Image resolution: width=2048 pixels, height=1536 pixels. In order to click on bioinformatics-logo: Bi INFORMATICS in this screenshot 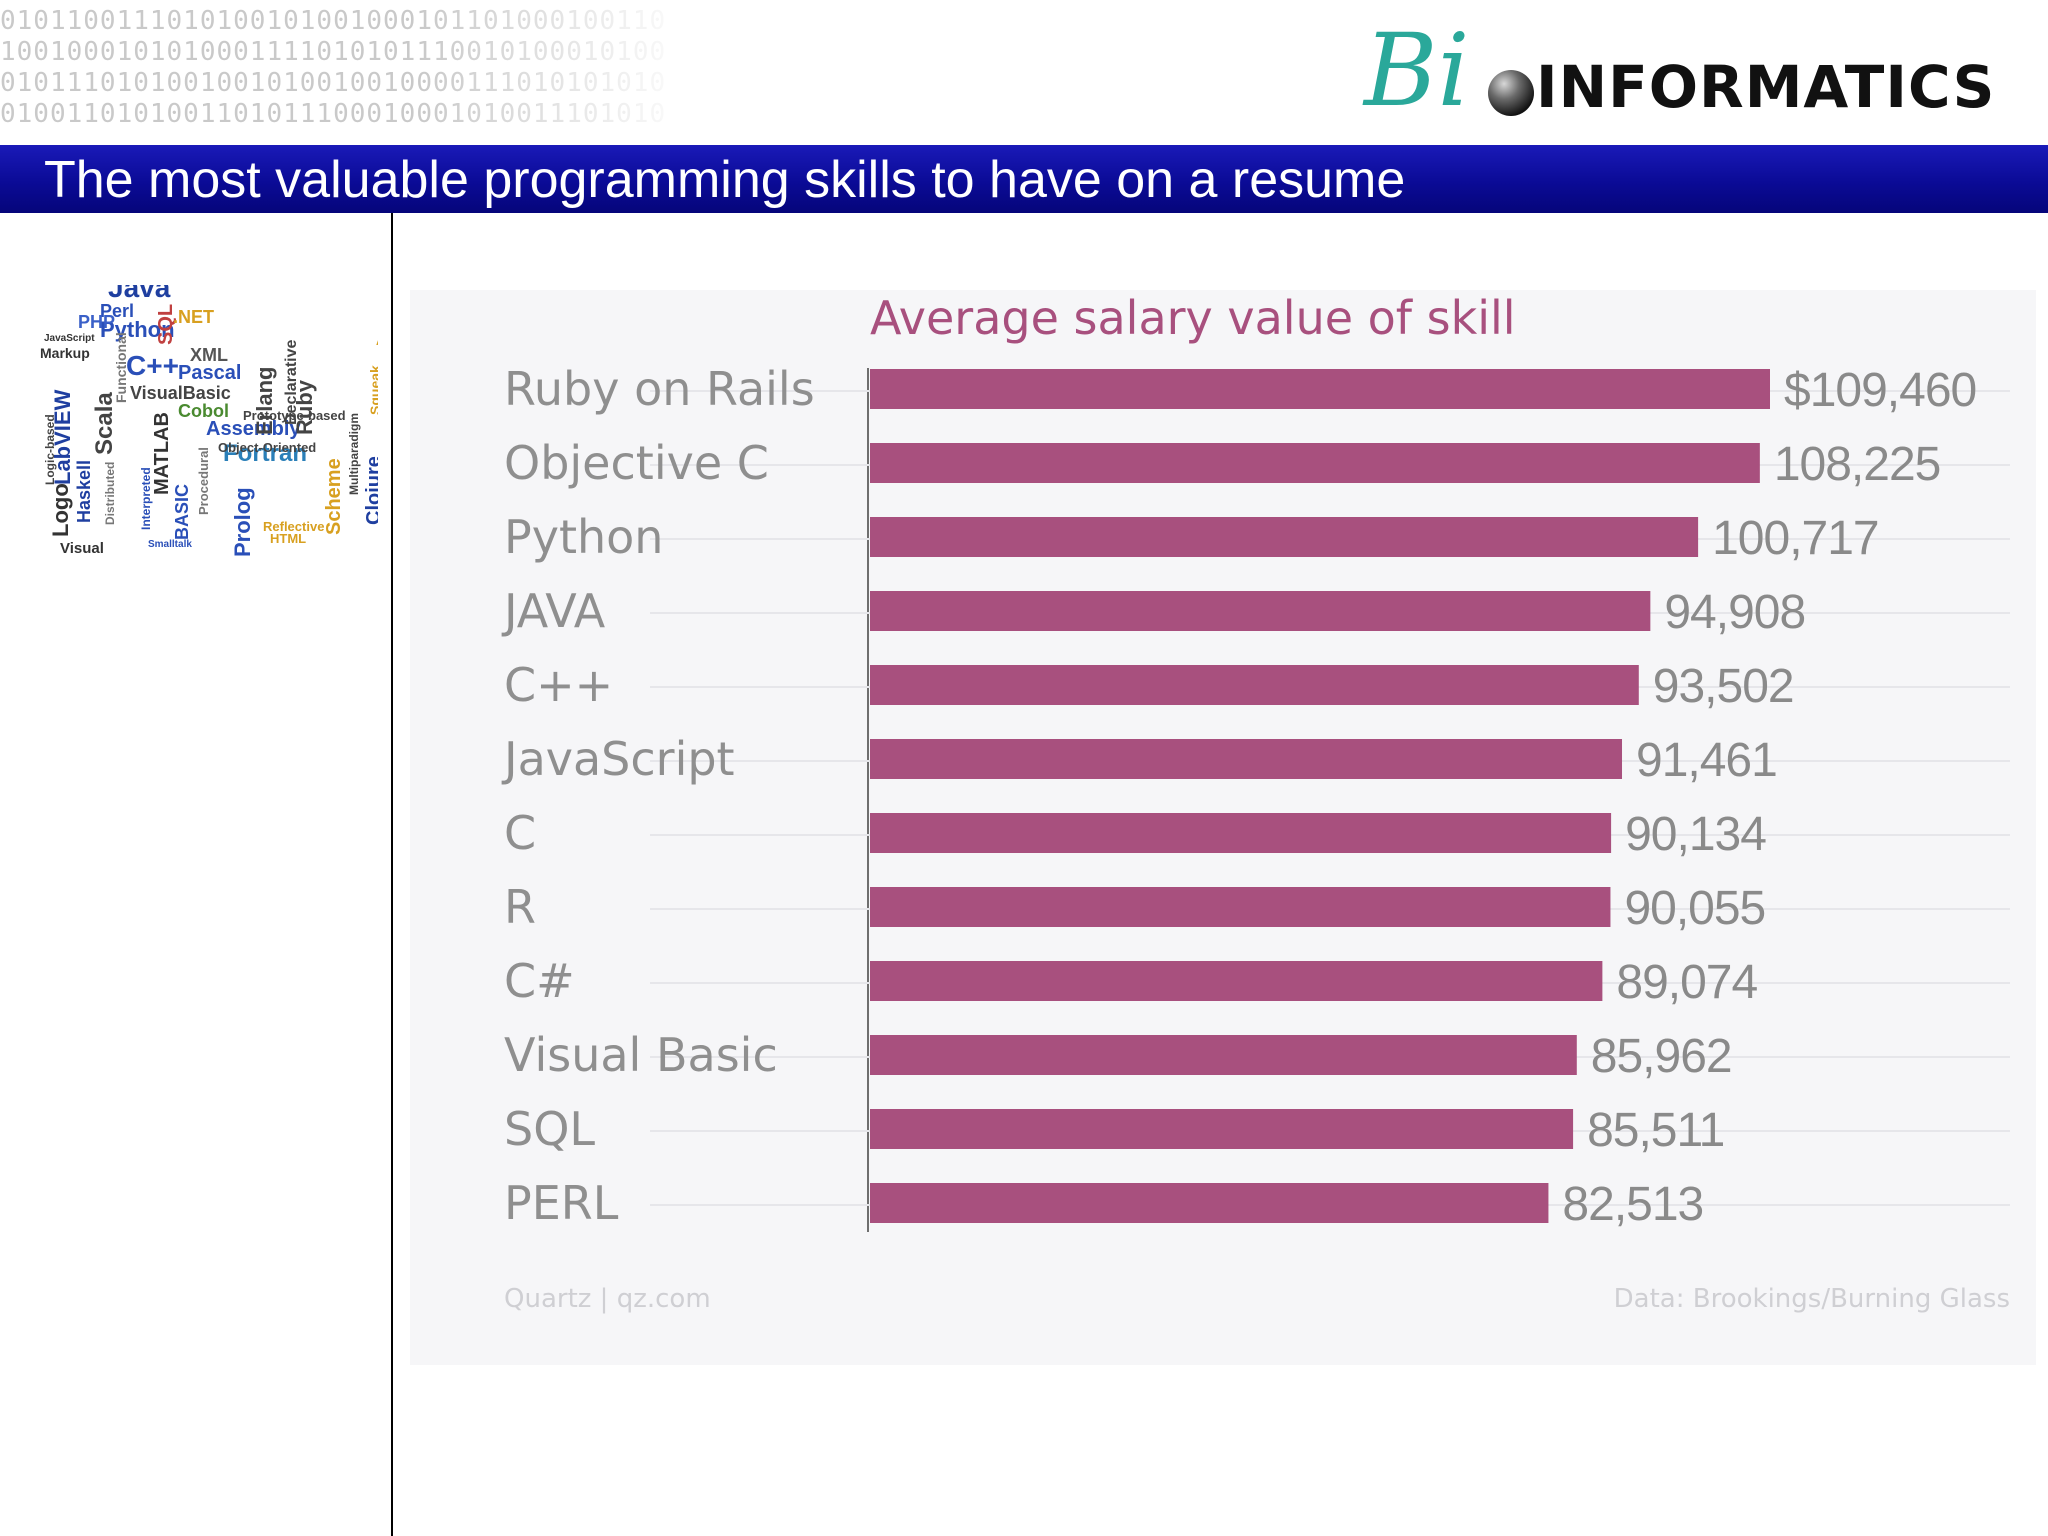, I will do `click(1690, 74)`.